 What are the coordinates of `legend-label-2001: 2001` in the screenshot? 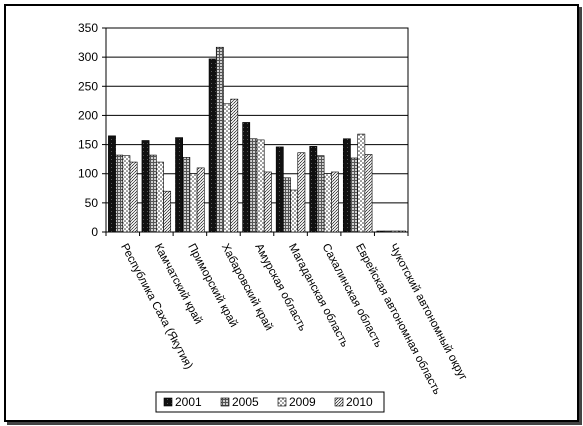 It's located at (188, 402).